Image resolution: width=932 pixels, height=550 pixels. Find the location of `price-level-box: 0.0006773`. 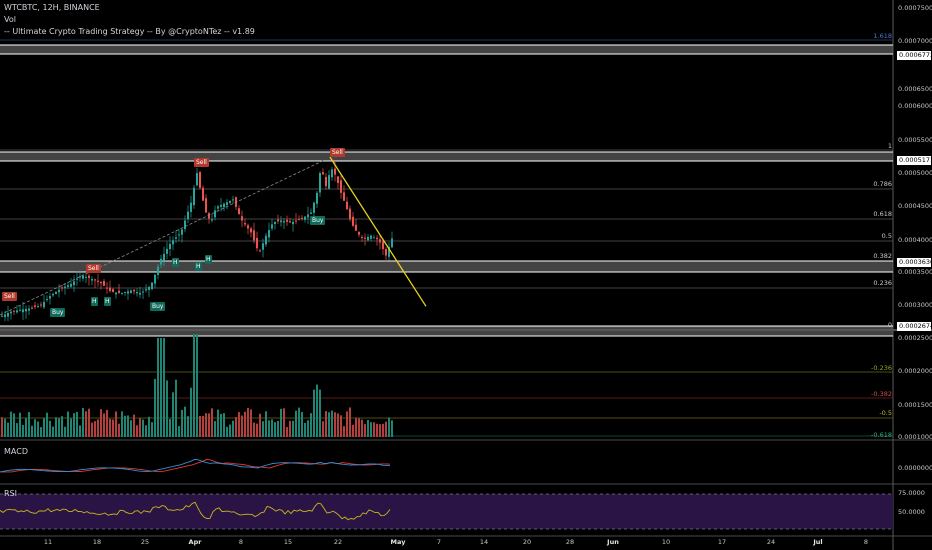

price-level-box: 0.0006773 is located at coordinates (914, 55).